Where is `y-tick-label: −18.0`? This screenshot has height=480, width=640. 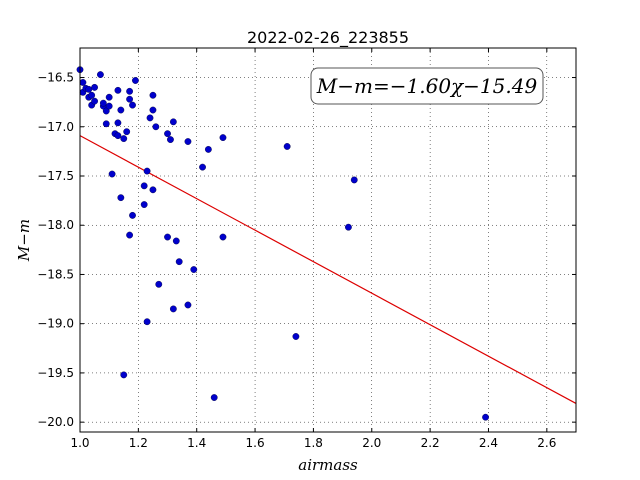
y-tick-label: −18.0 is located at coordinates (55, 225).